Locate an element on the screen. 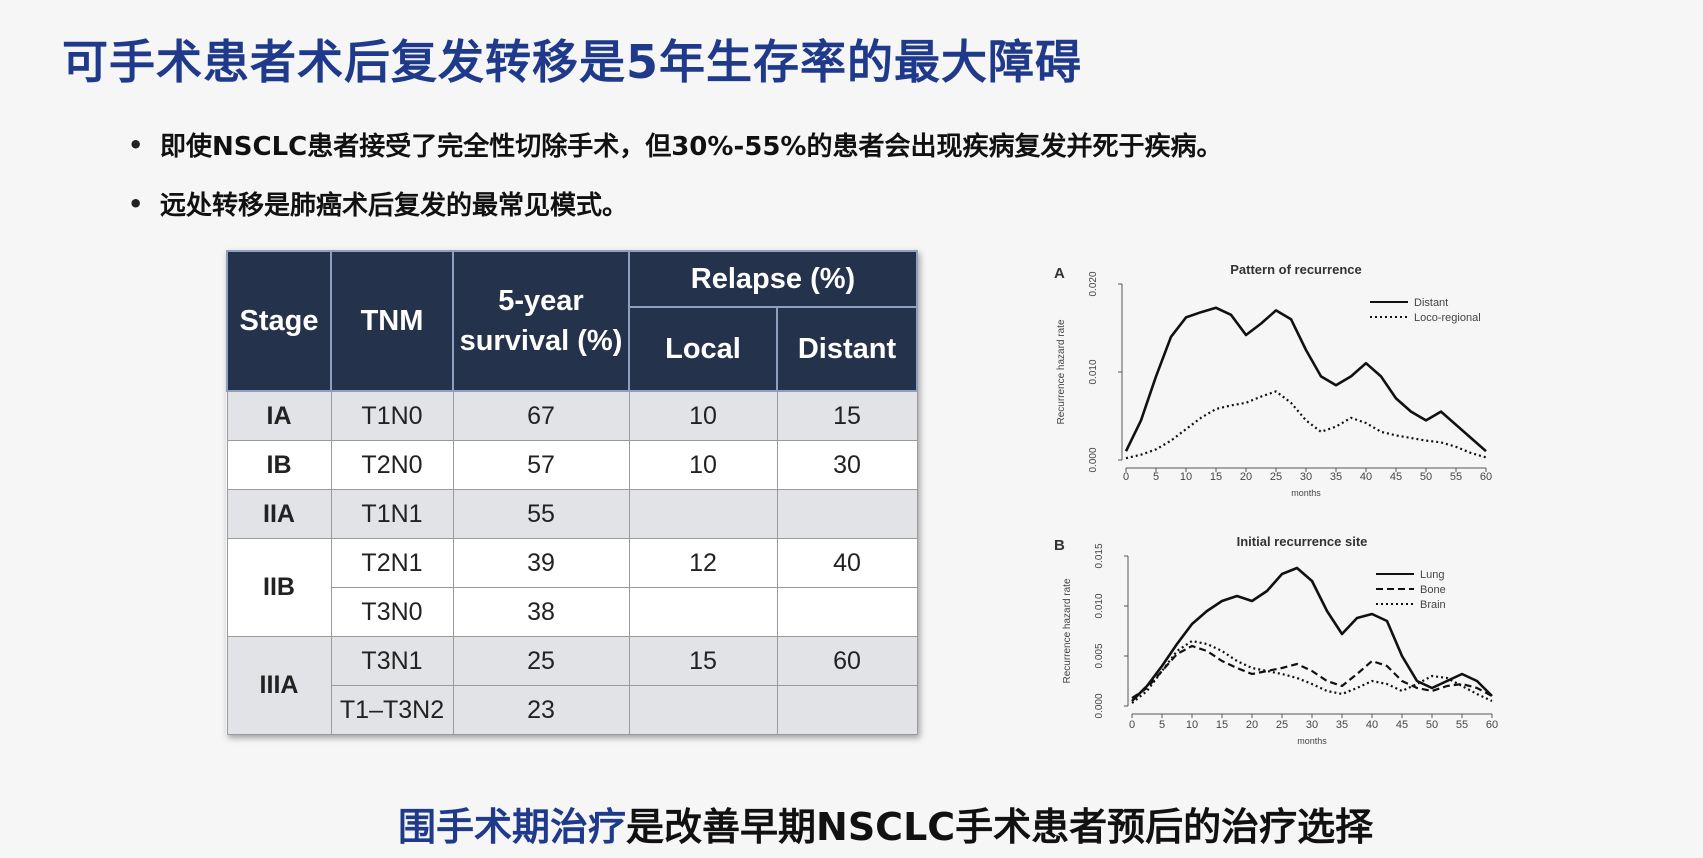 The image size is (1703, 858). cell-distant: 30 is located at coordinates (847, 465).